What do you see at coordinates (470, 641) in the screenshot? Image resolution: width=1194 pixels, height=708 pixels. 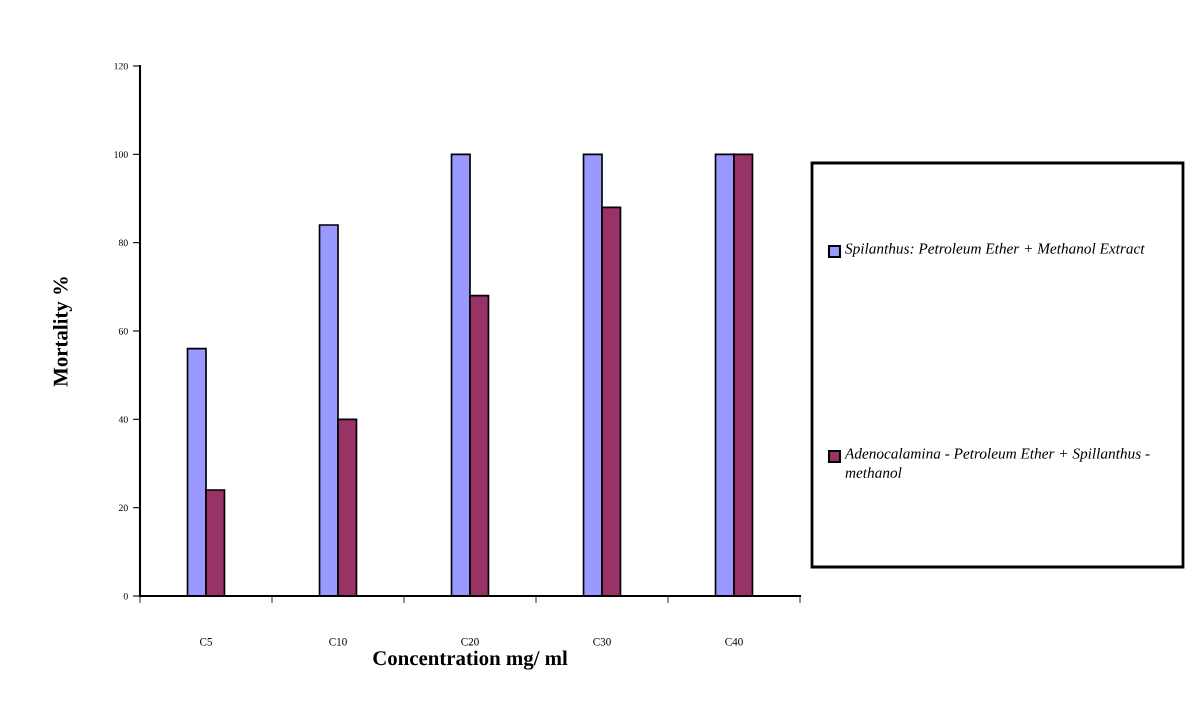 I see `x-tick-label: C20` at bounding box center [470, 641].